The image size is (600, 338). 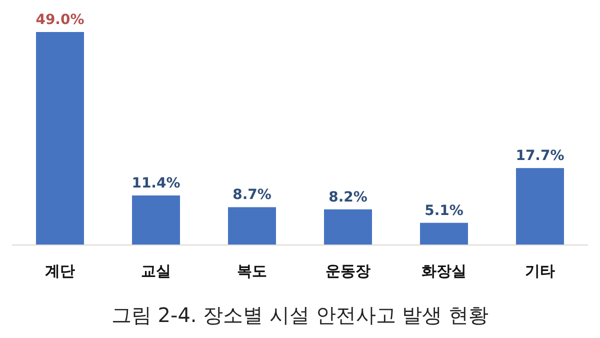 What do you see at coordinates (348, 271) in the screenshot?
I see `x-tick-label: 운동장` at bounding box center [348, 271].